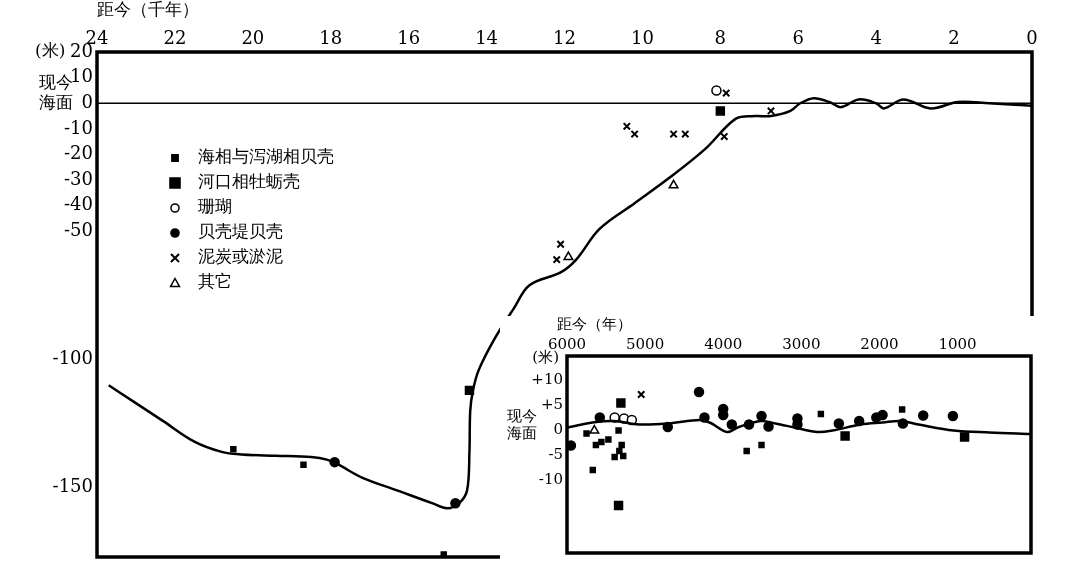 The height and width of the screenshot is (572, 1071). I want to click on x-tick-label: 18, so click(331, 37).